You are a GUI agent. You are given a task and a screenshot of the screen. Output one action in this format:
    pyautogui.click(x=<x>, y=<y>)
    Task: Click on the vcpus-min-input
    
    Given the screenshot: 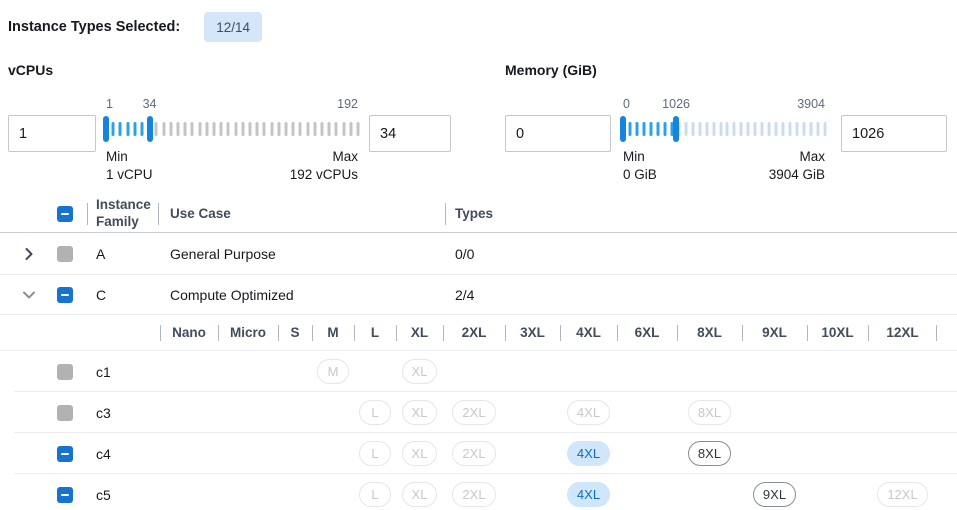 What is the action you would take?
    pyautogui.click(x=52, y=133)
    